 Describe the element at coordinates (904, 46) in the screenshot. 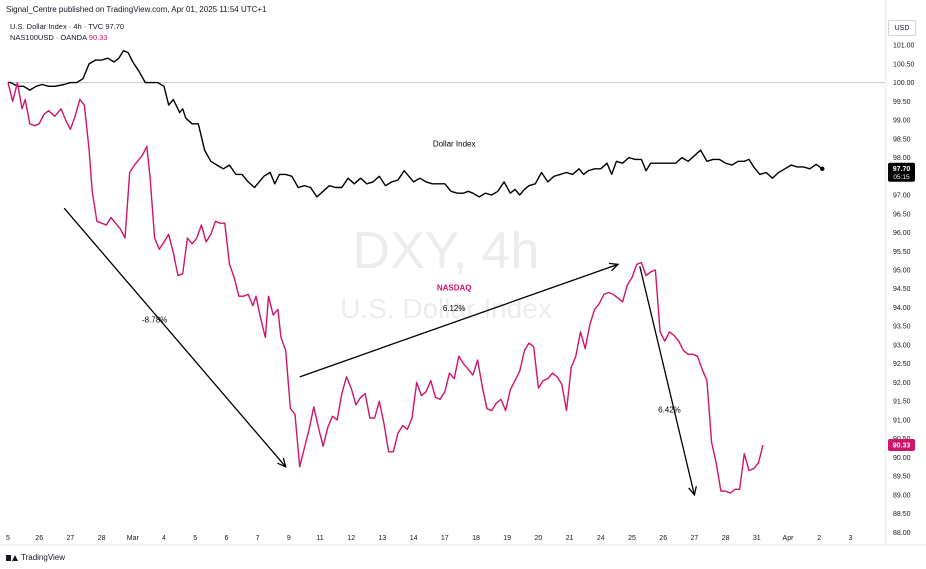

I see `price-tick-label: 101.00` at that location.